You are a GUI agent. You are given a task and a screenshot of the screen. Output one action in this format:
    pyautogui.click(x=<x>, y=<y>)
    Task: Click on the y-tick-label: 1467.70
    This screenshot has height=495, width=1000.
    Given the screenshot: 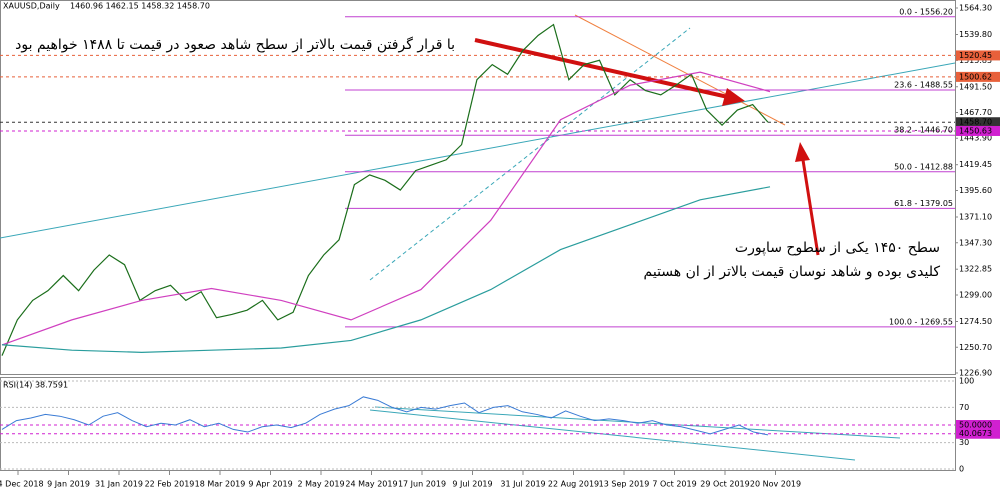 What is the action you would take?
    pyautogui.click(x=975, y=112)
    